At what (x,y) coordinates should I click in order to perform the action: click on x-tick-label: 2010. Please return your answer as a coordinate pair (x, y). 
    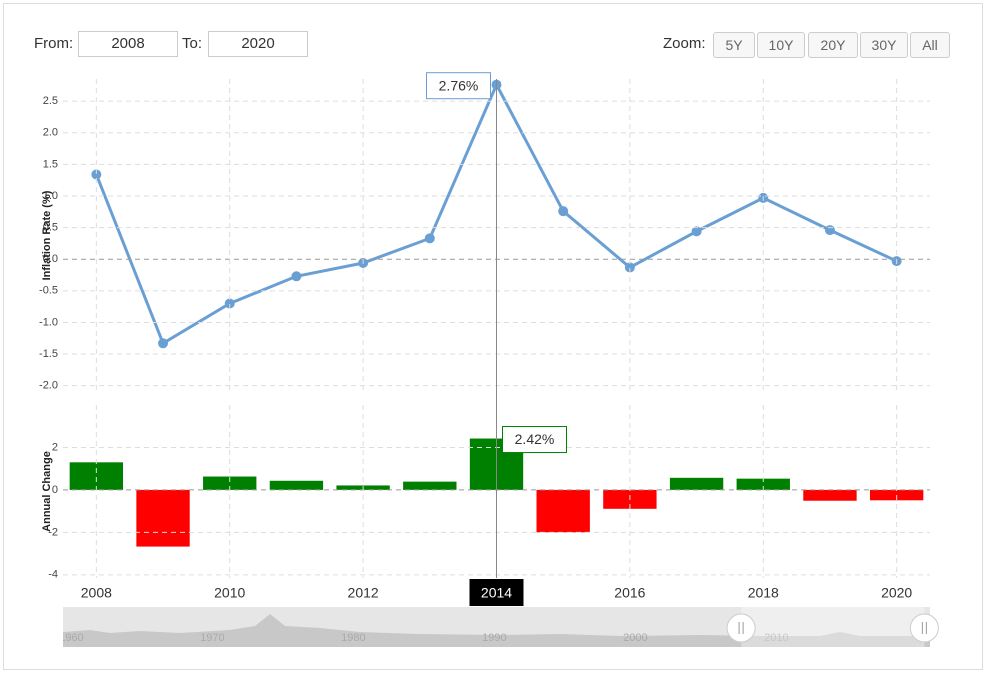
    Looking at the image, I should click on (229, 593).